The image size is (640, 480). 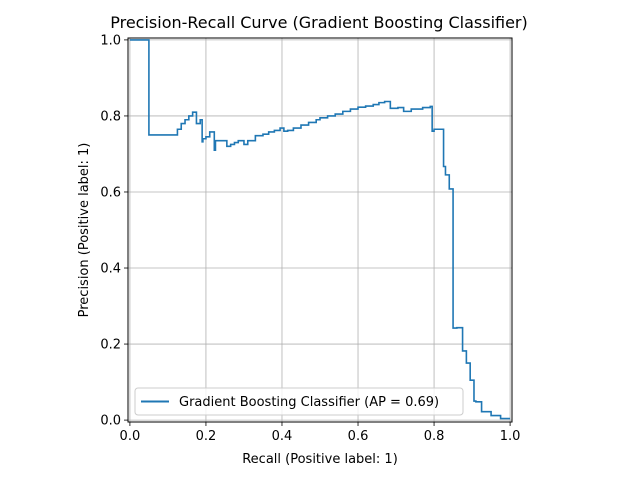 I want to click on y-tick-label: 0.0, so click(x=110, y=421).